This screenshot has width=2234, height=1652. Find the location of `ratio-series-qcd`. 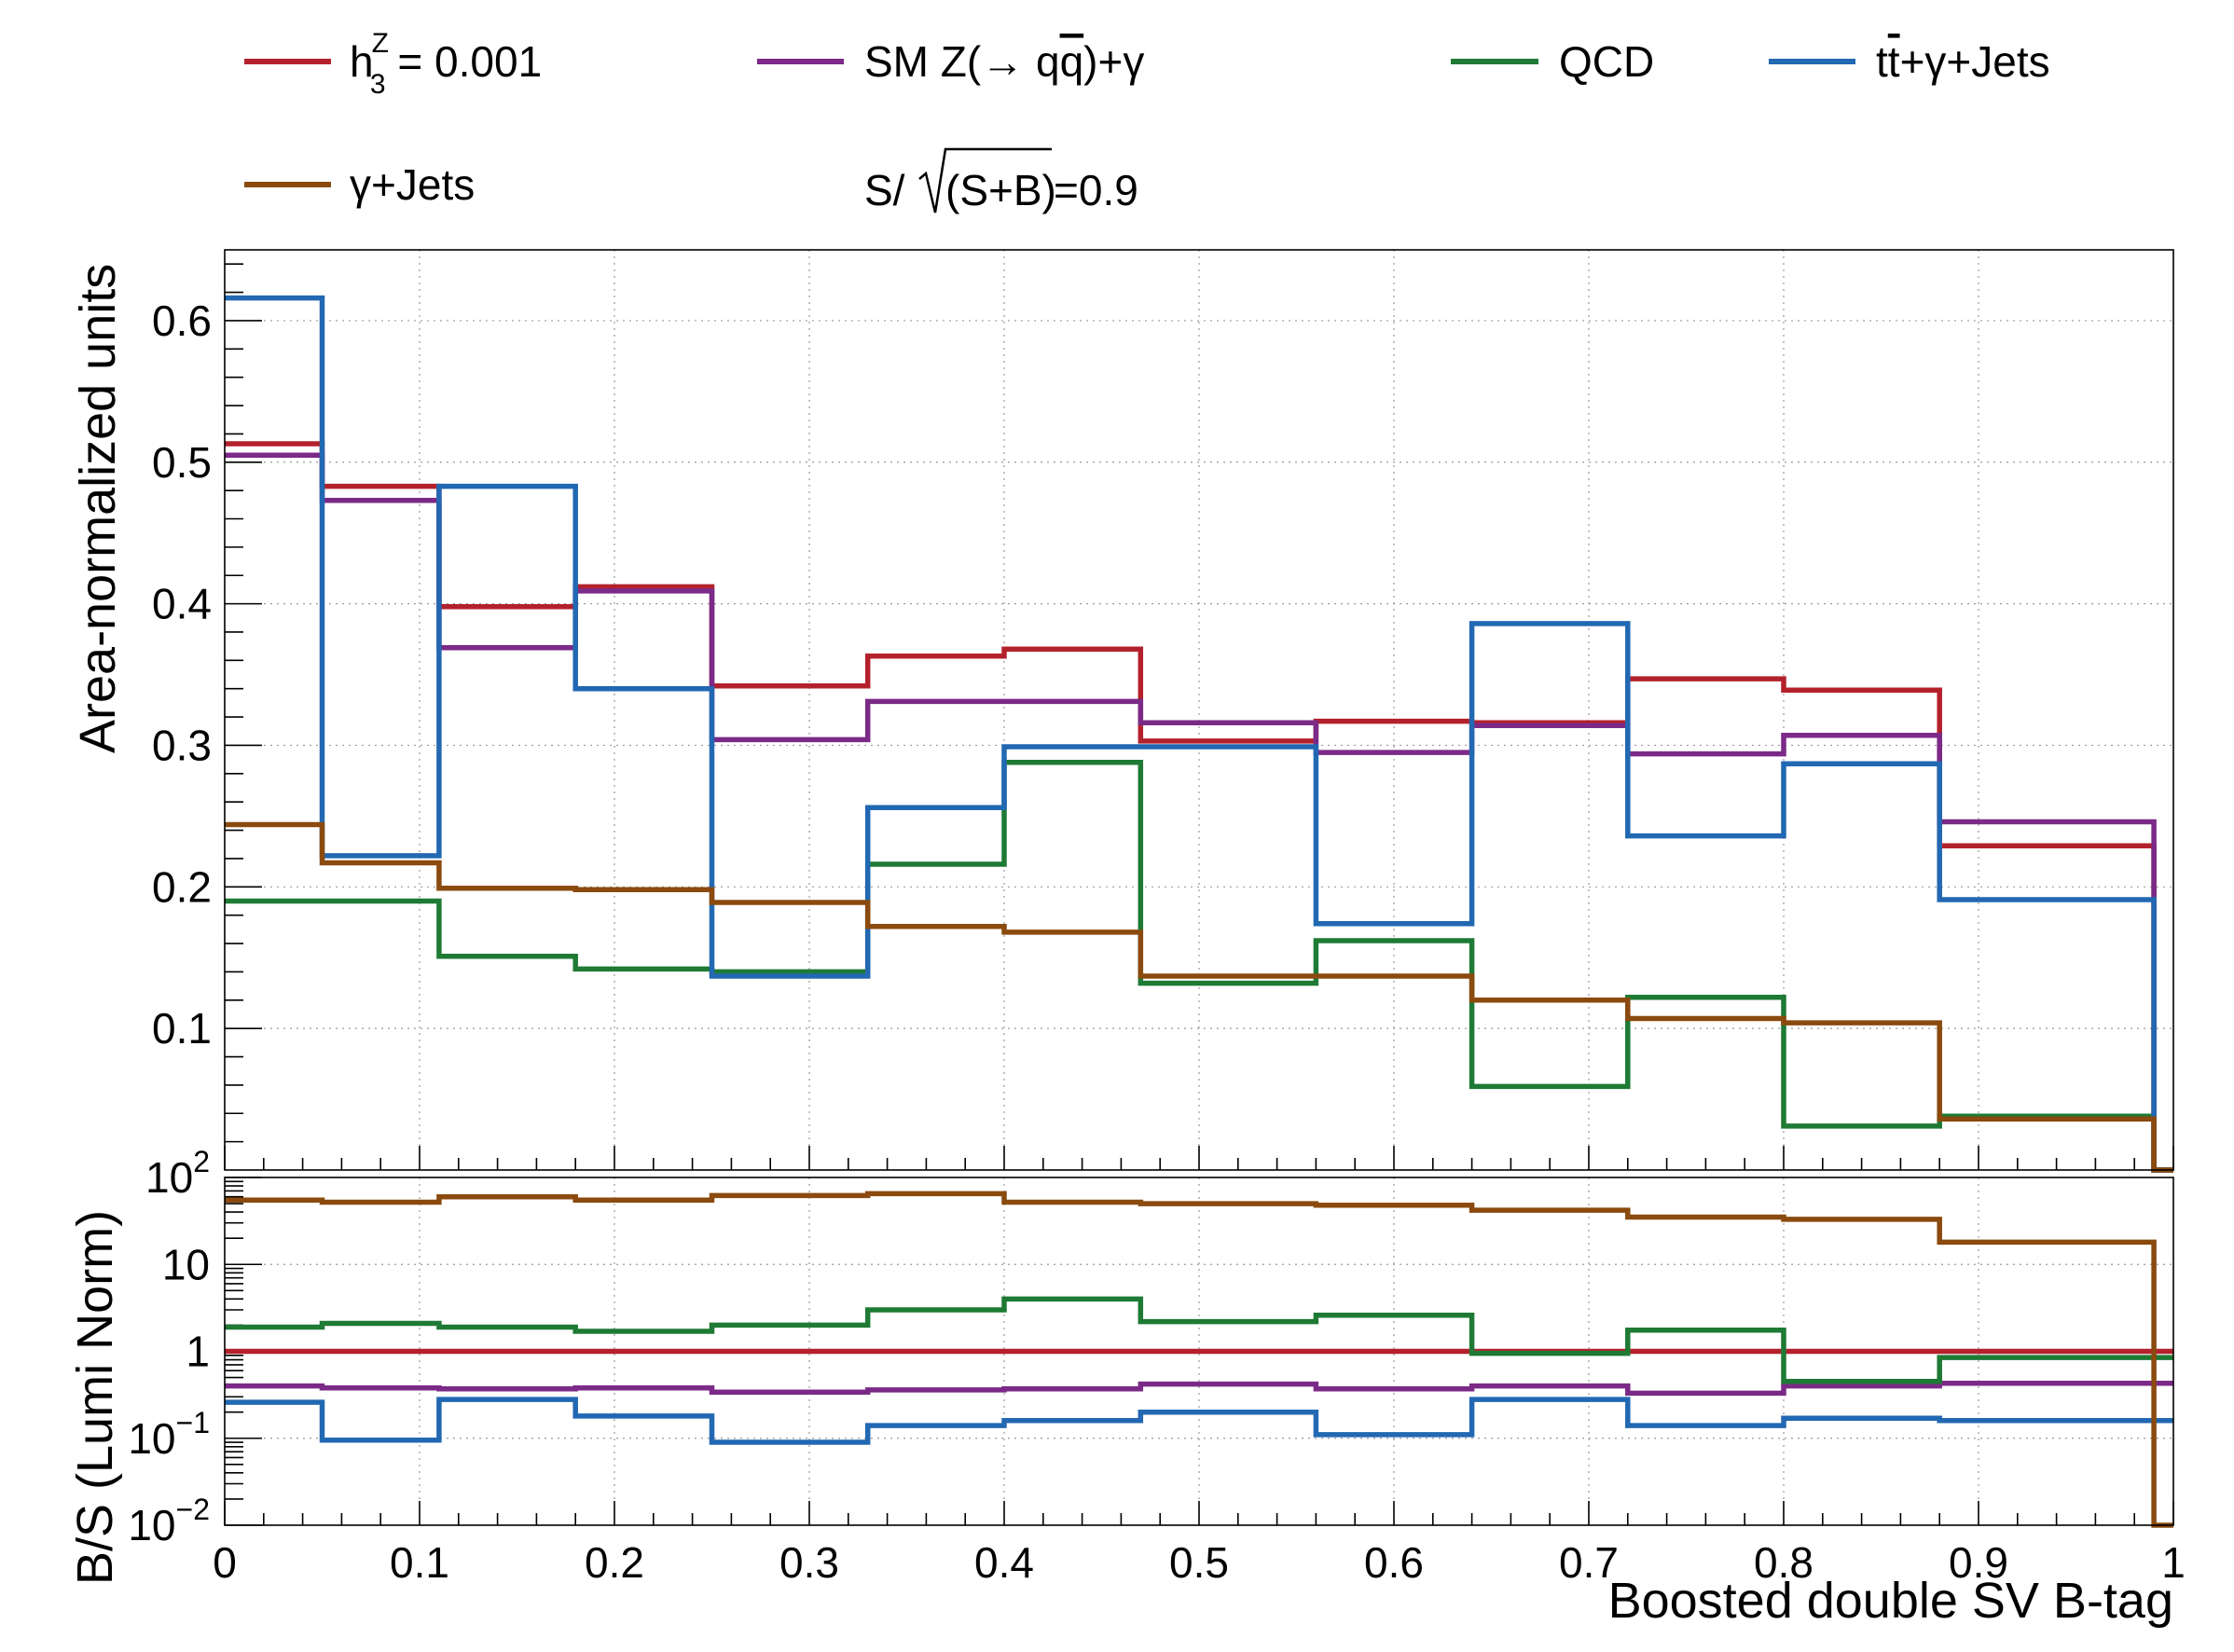

ratio-series-qcd is located at coordinates (1199, 1340).